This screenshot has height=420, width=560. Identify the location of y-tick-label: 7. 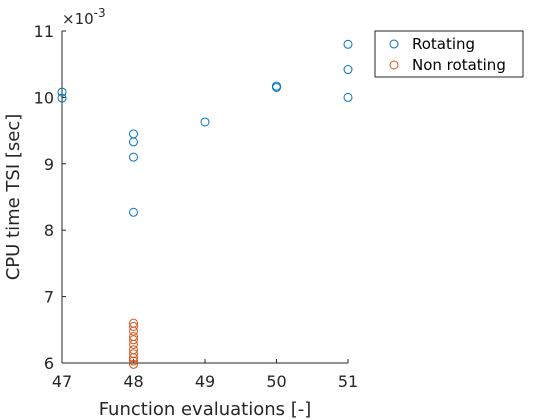
(49, 297).